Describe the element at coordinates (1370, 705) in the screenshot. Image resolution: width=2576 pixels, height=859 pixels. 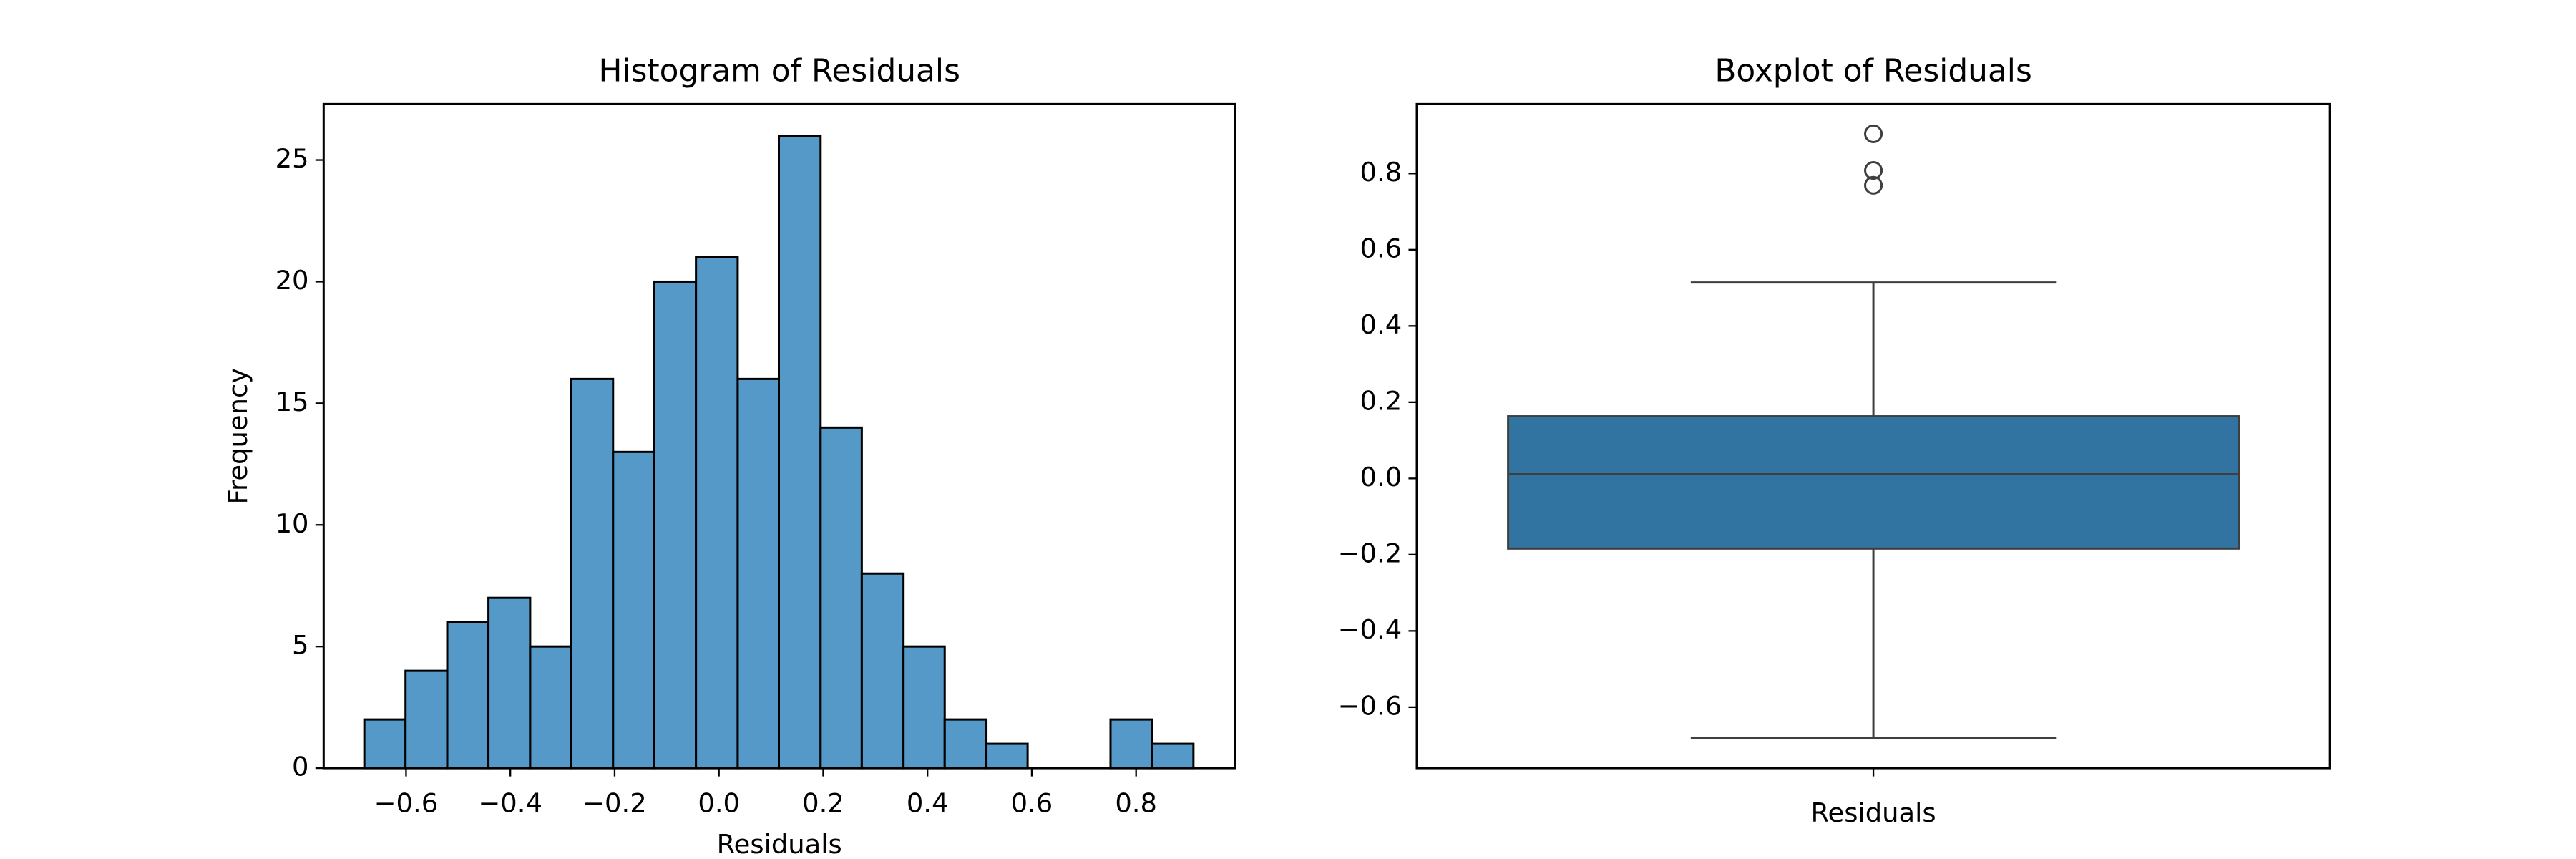
I see `y-tick-label: −0.6` at that location.